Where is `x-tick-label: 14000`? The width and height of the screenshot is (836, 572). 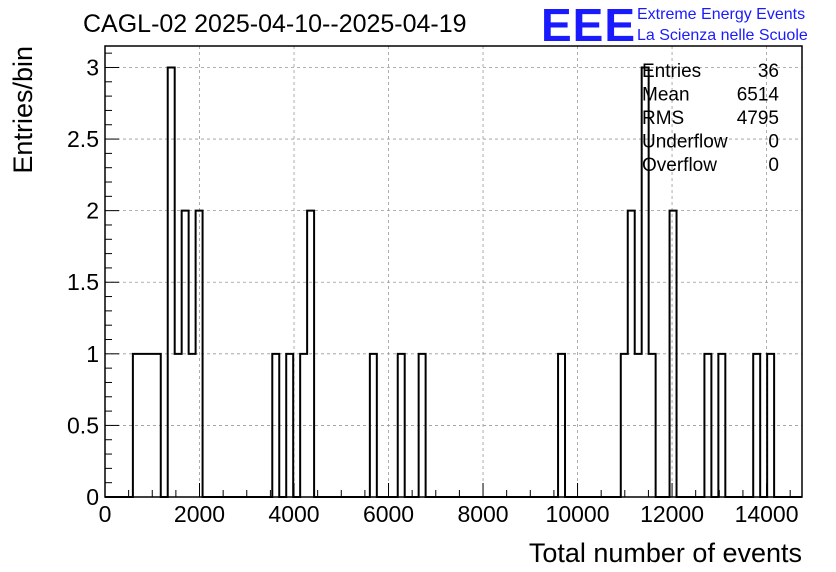 x-tick-label: 14000 is located at coordinates (767, 514).